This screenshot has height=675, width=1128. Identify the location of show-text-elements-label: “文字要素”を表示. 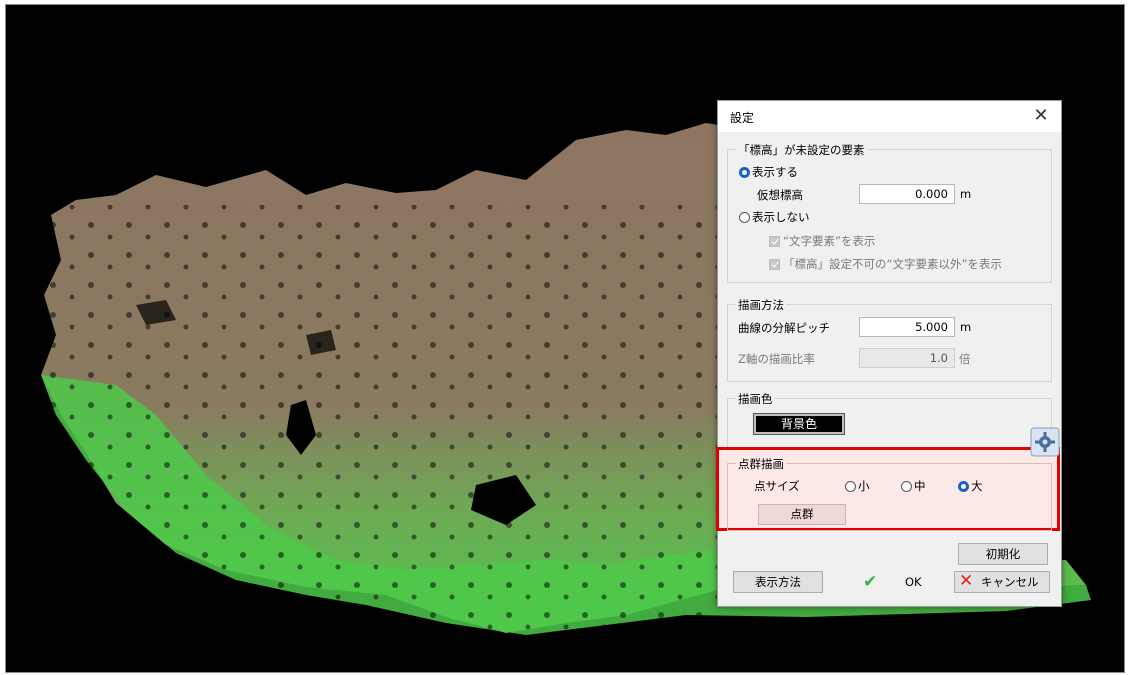
(829, 241).